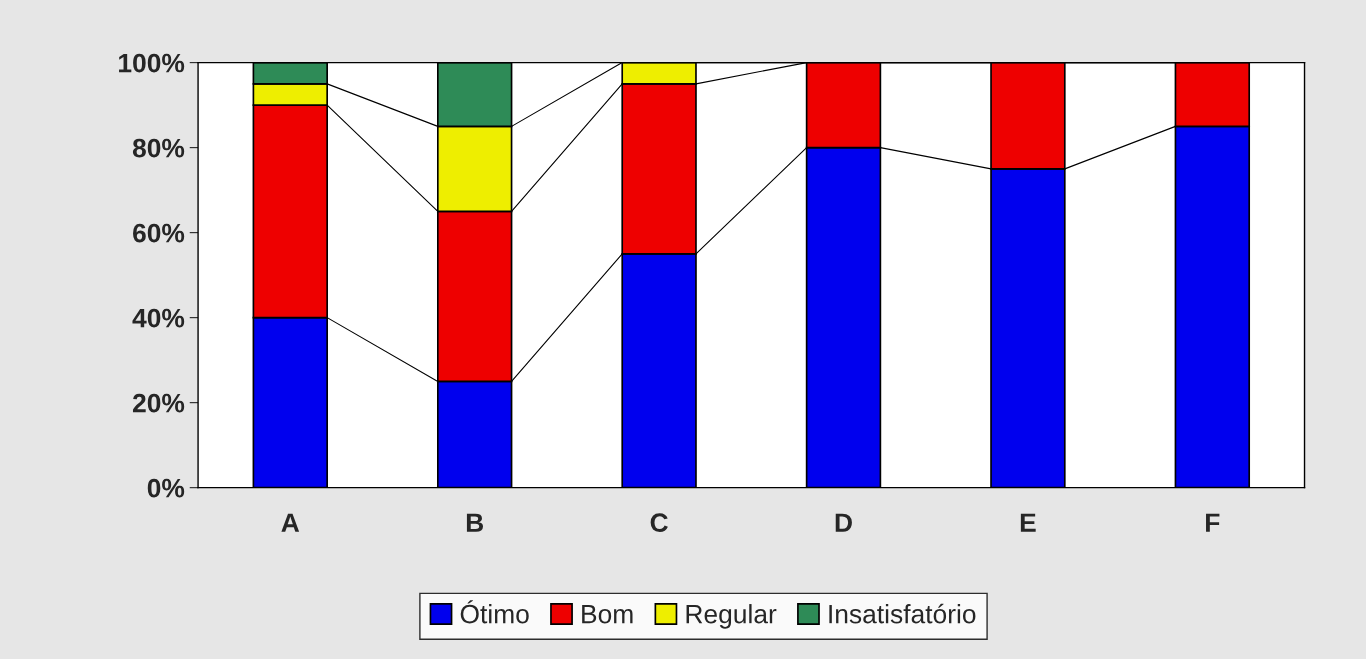 The image size is (1366, 659). Describe the element at coordinates (290, 522) in the screenshot. I see `x-tick-label: A` at that location.